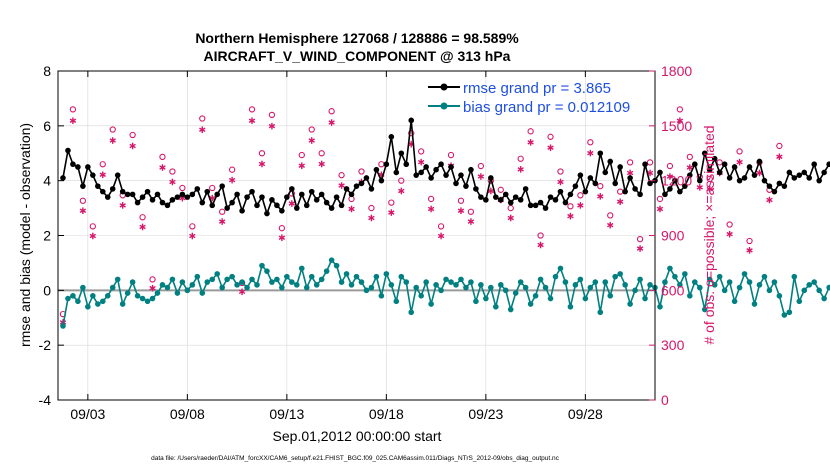  I want to click on left-y-axis-label: rmse and bias (model - observation), so click(25, 235).